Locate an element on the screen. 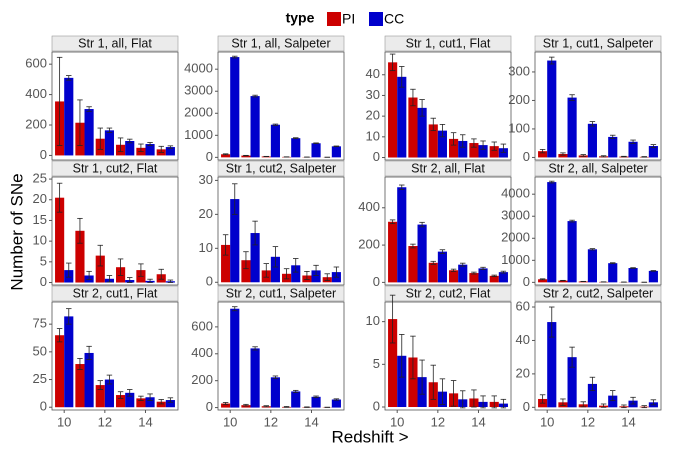 The height and width of the screenshot is (450, 675). panel-title: Str 1, cut1, Salpeter is located at coordinates (598, 43).